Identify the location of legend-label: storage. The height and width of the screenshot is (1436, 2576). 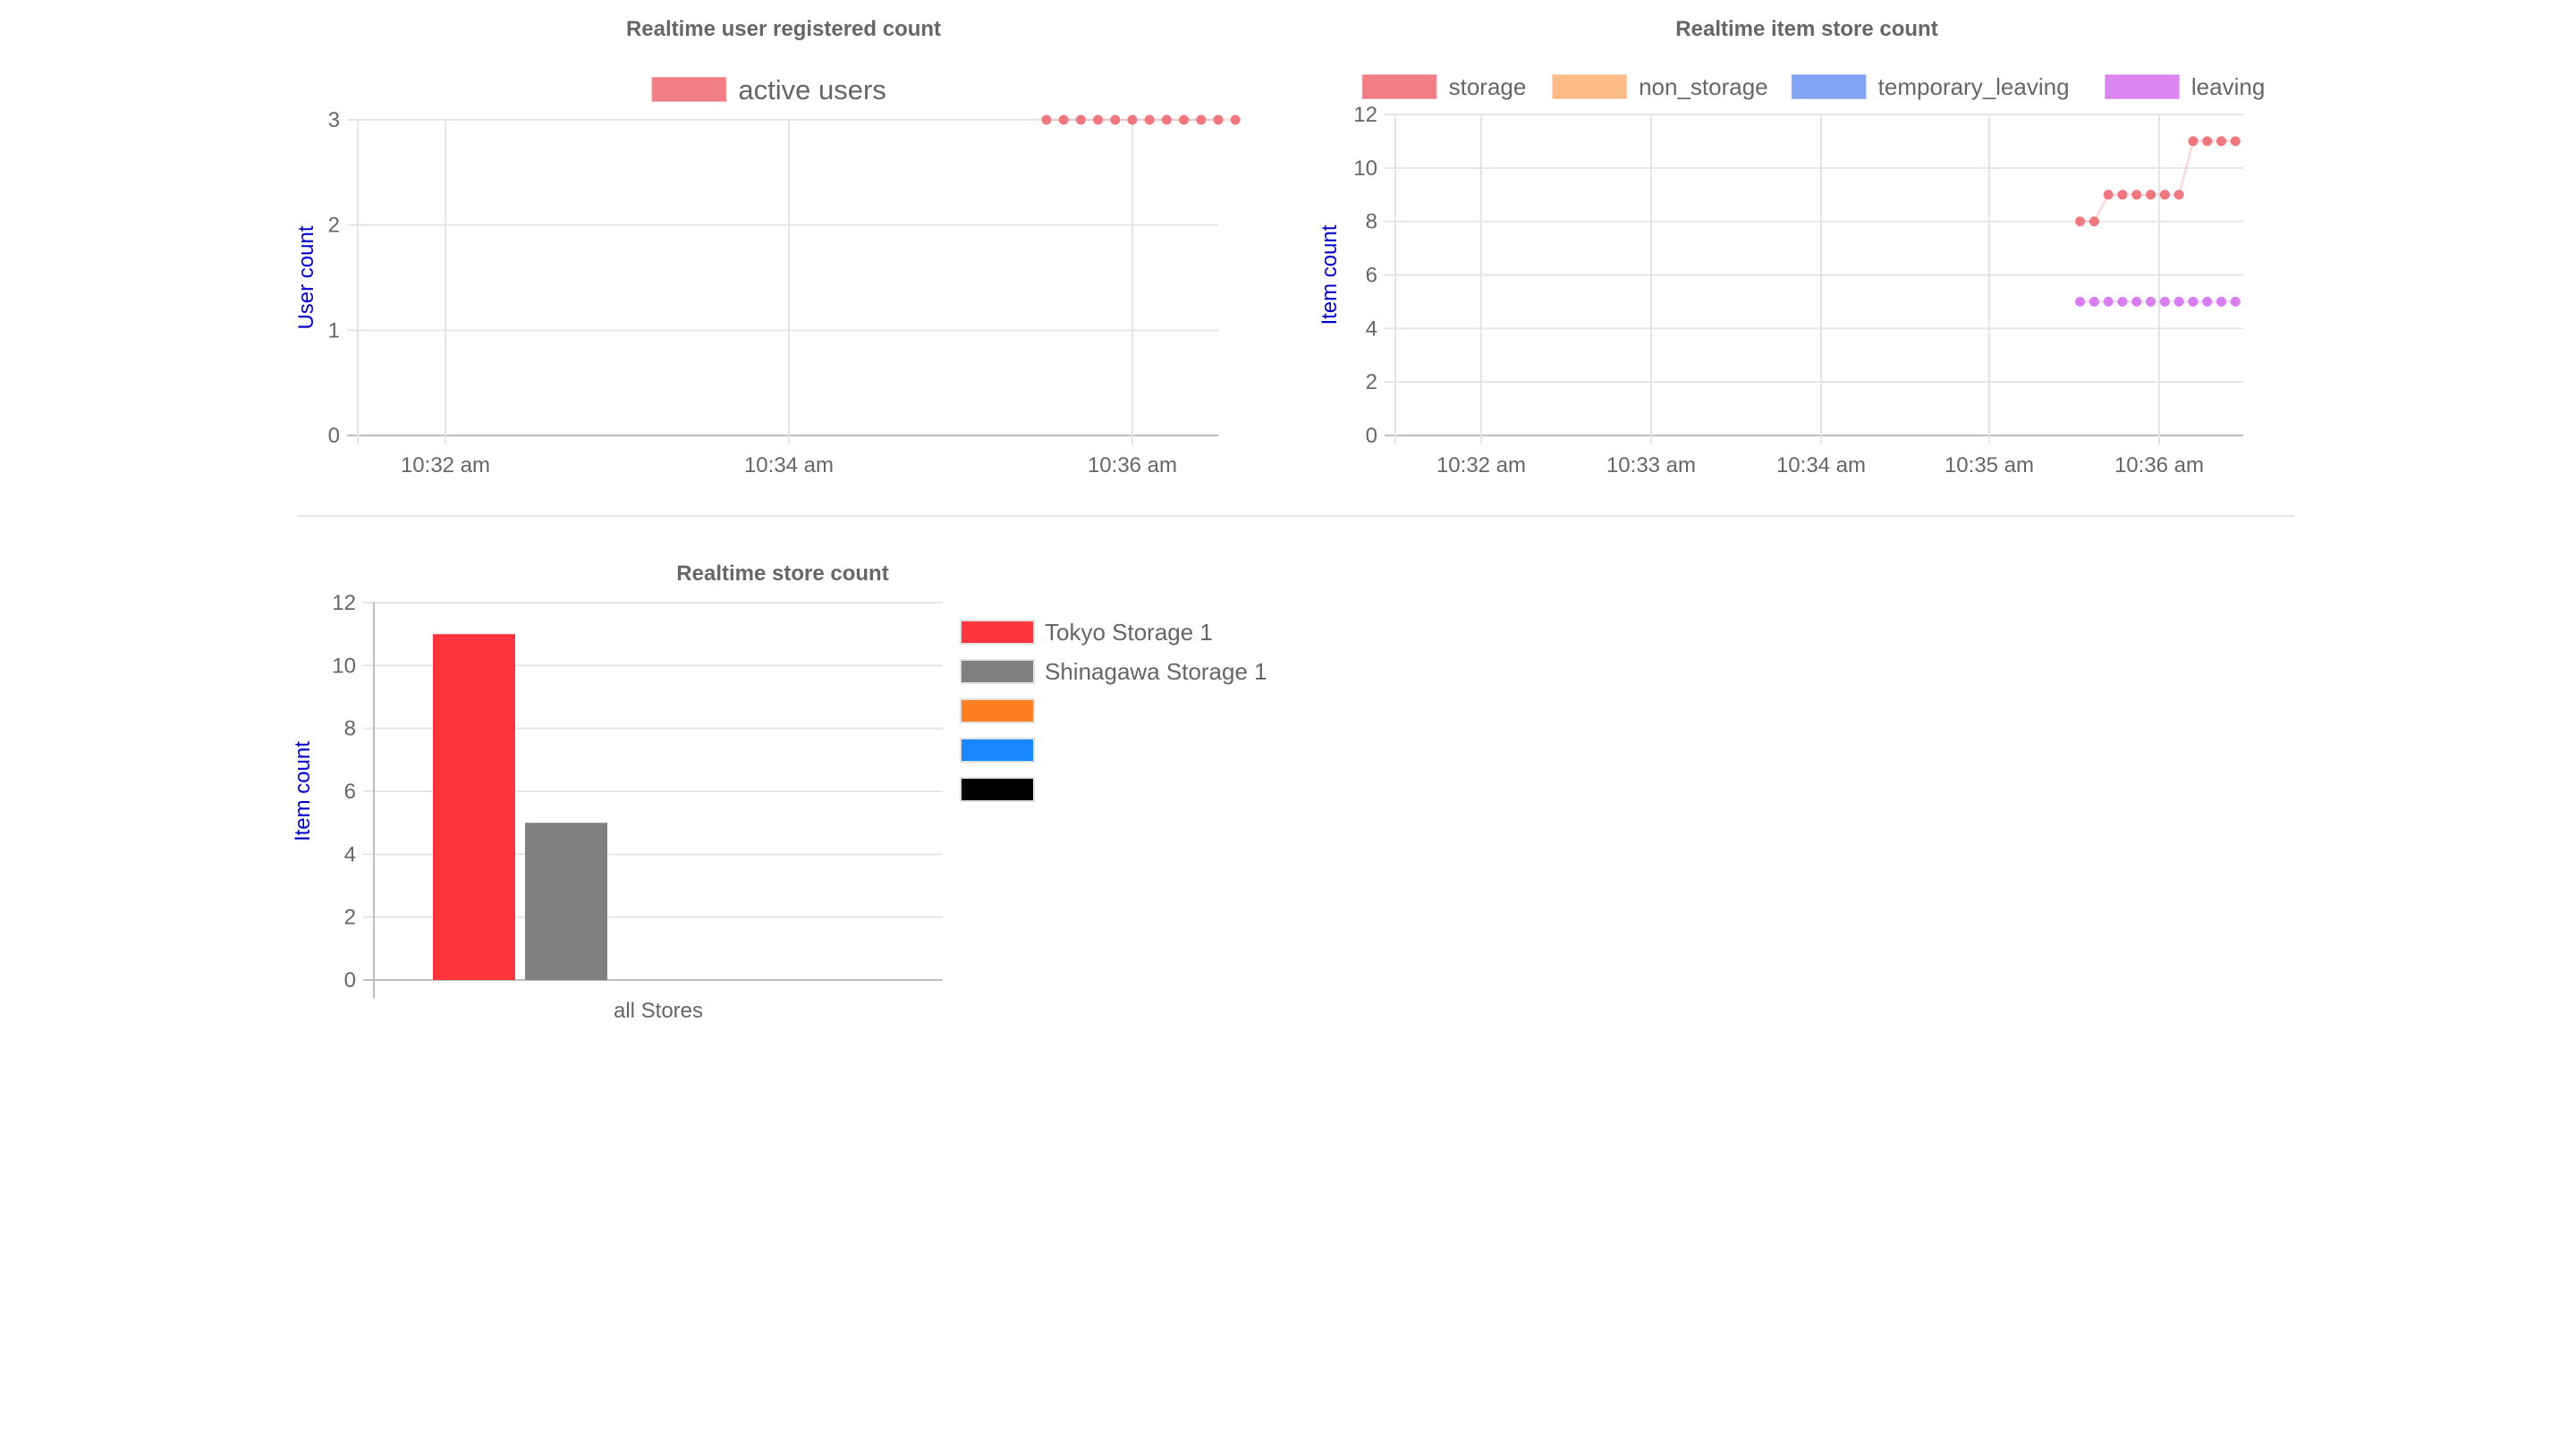
(1488, 86).